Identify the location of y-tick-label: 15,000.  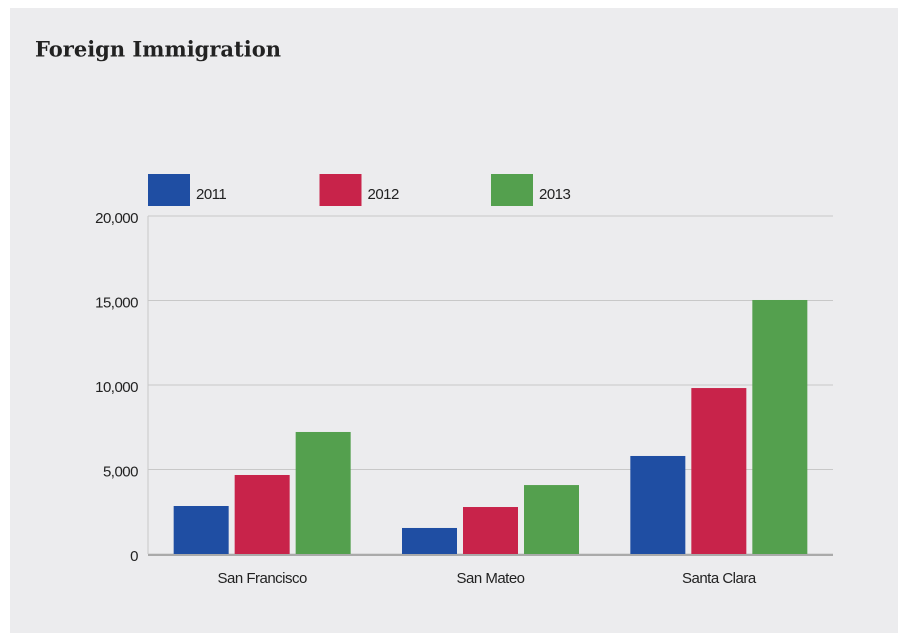
(116, 302).